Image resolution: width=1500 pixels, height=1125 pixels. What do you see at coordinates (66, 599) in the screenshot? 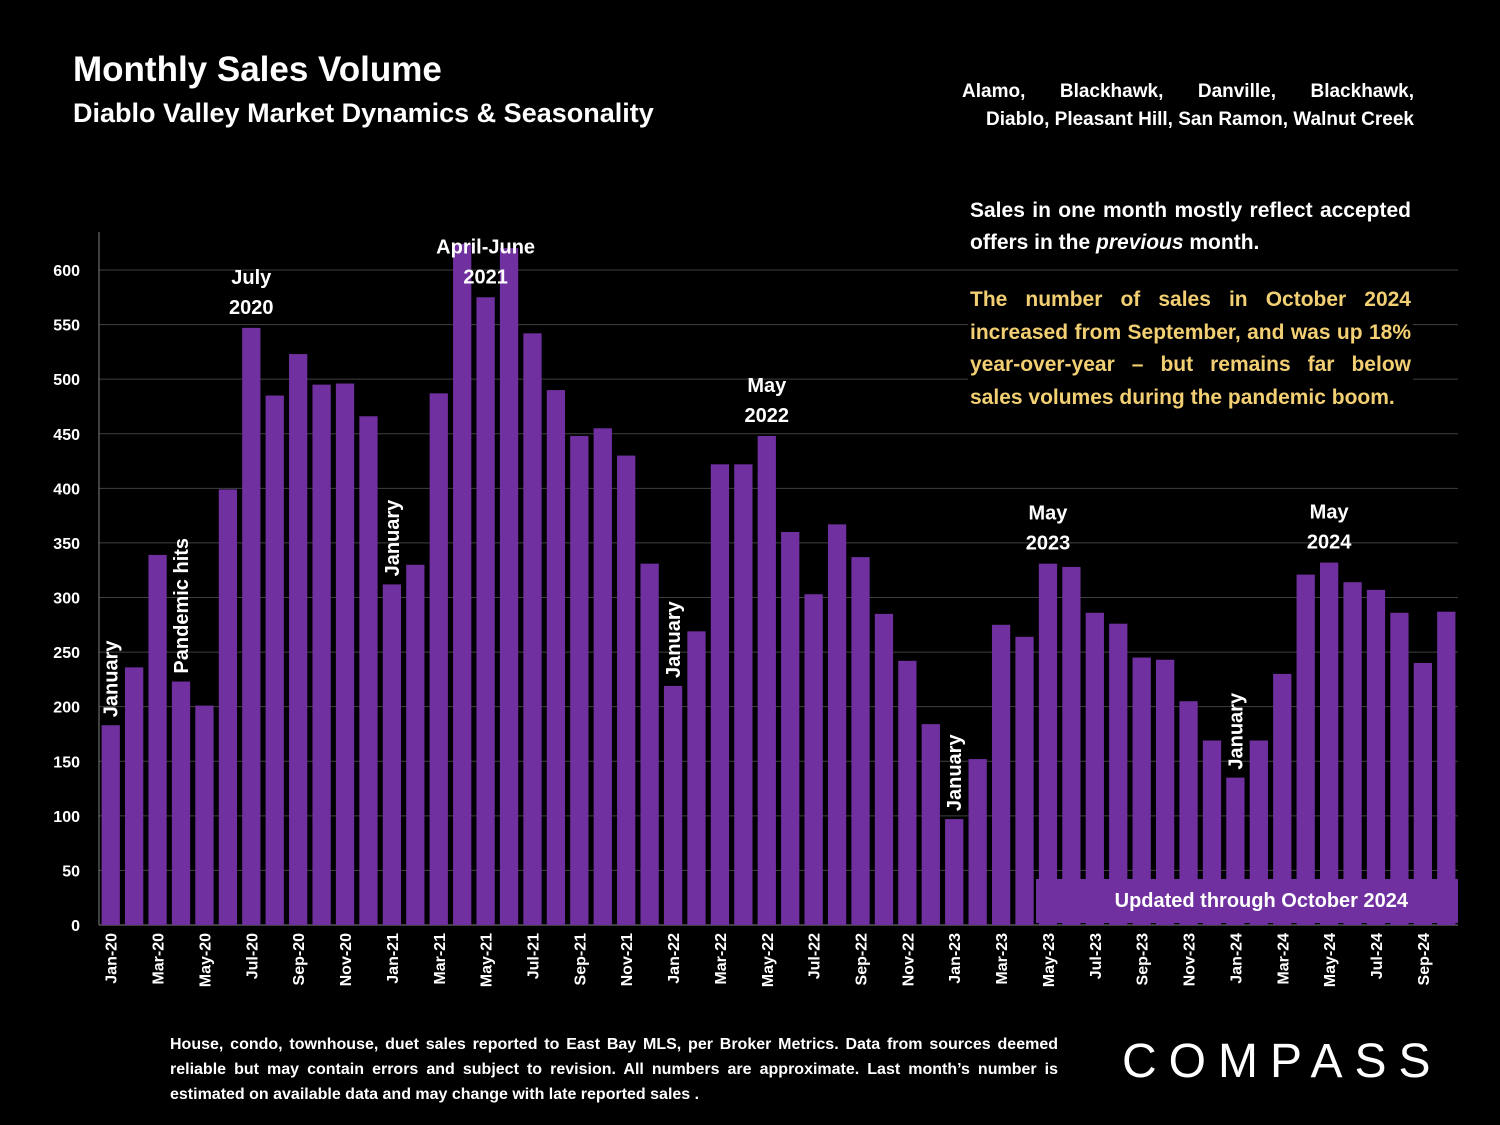
I see `y-tick-label: 300` at bounding box center [66, 599].